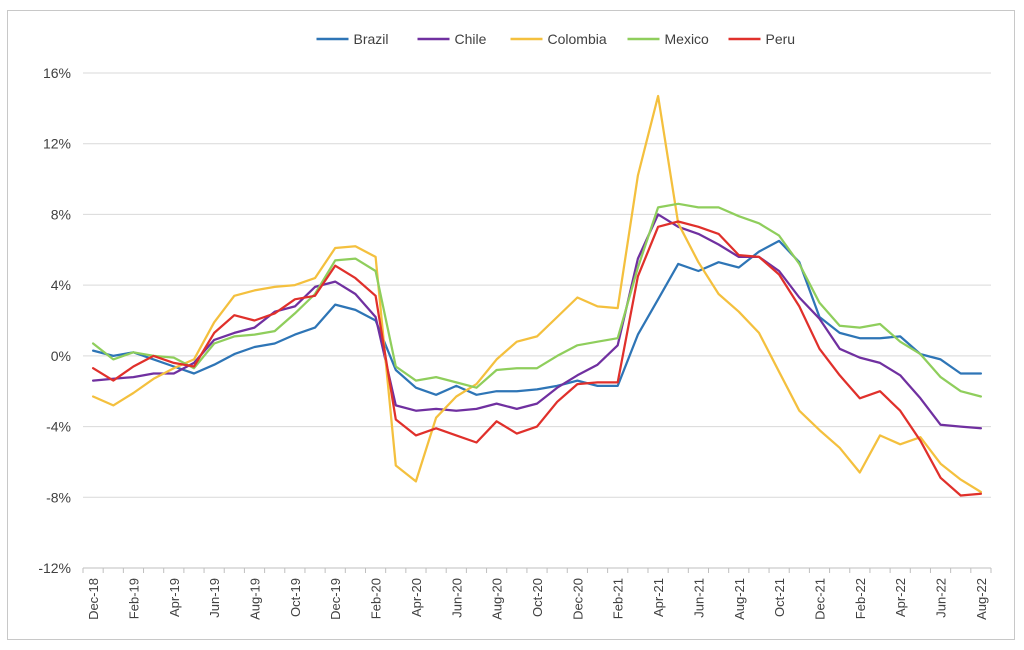 The height and width of the screenshot is (650, 1024). I want to click on x-tick-label: Apr-22, so click(900, 597).